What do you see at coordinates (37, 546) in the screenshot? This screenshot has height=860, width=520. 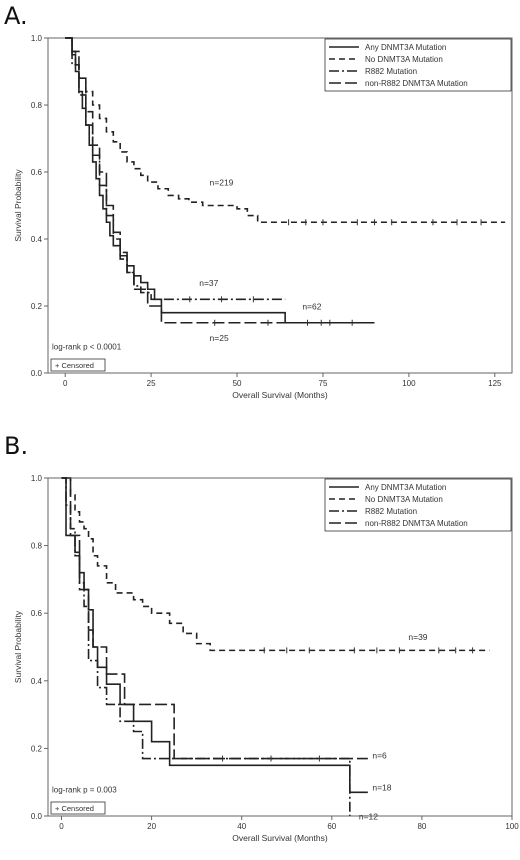 I see `chart-b-y-tick-label: 0.8` at bounding box center [37, 546].